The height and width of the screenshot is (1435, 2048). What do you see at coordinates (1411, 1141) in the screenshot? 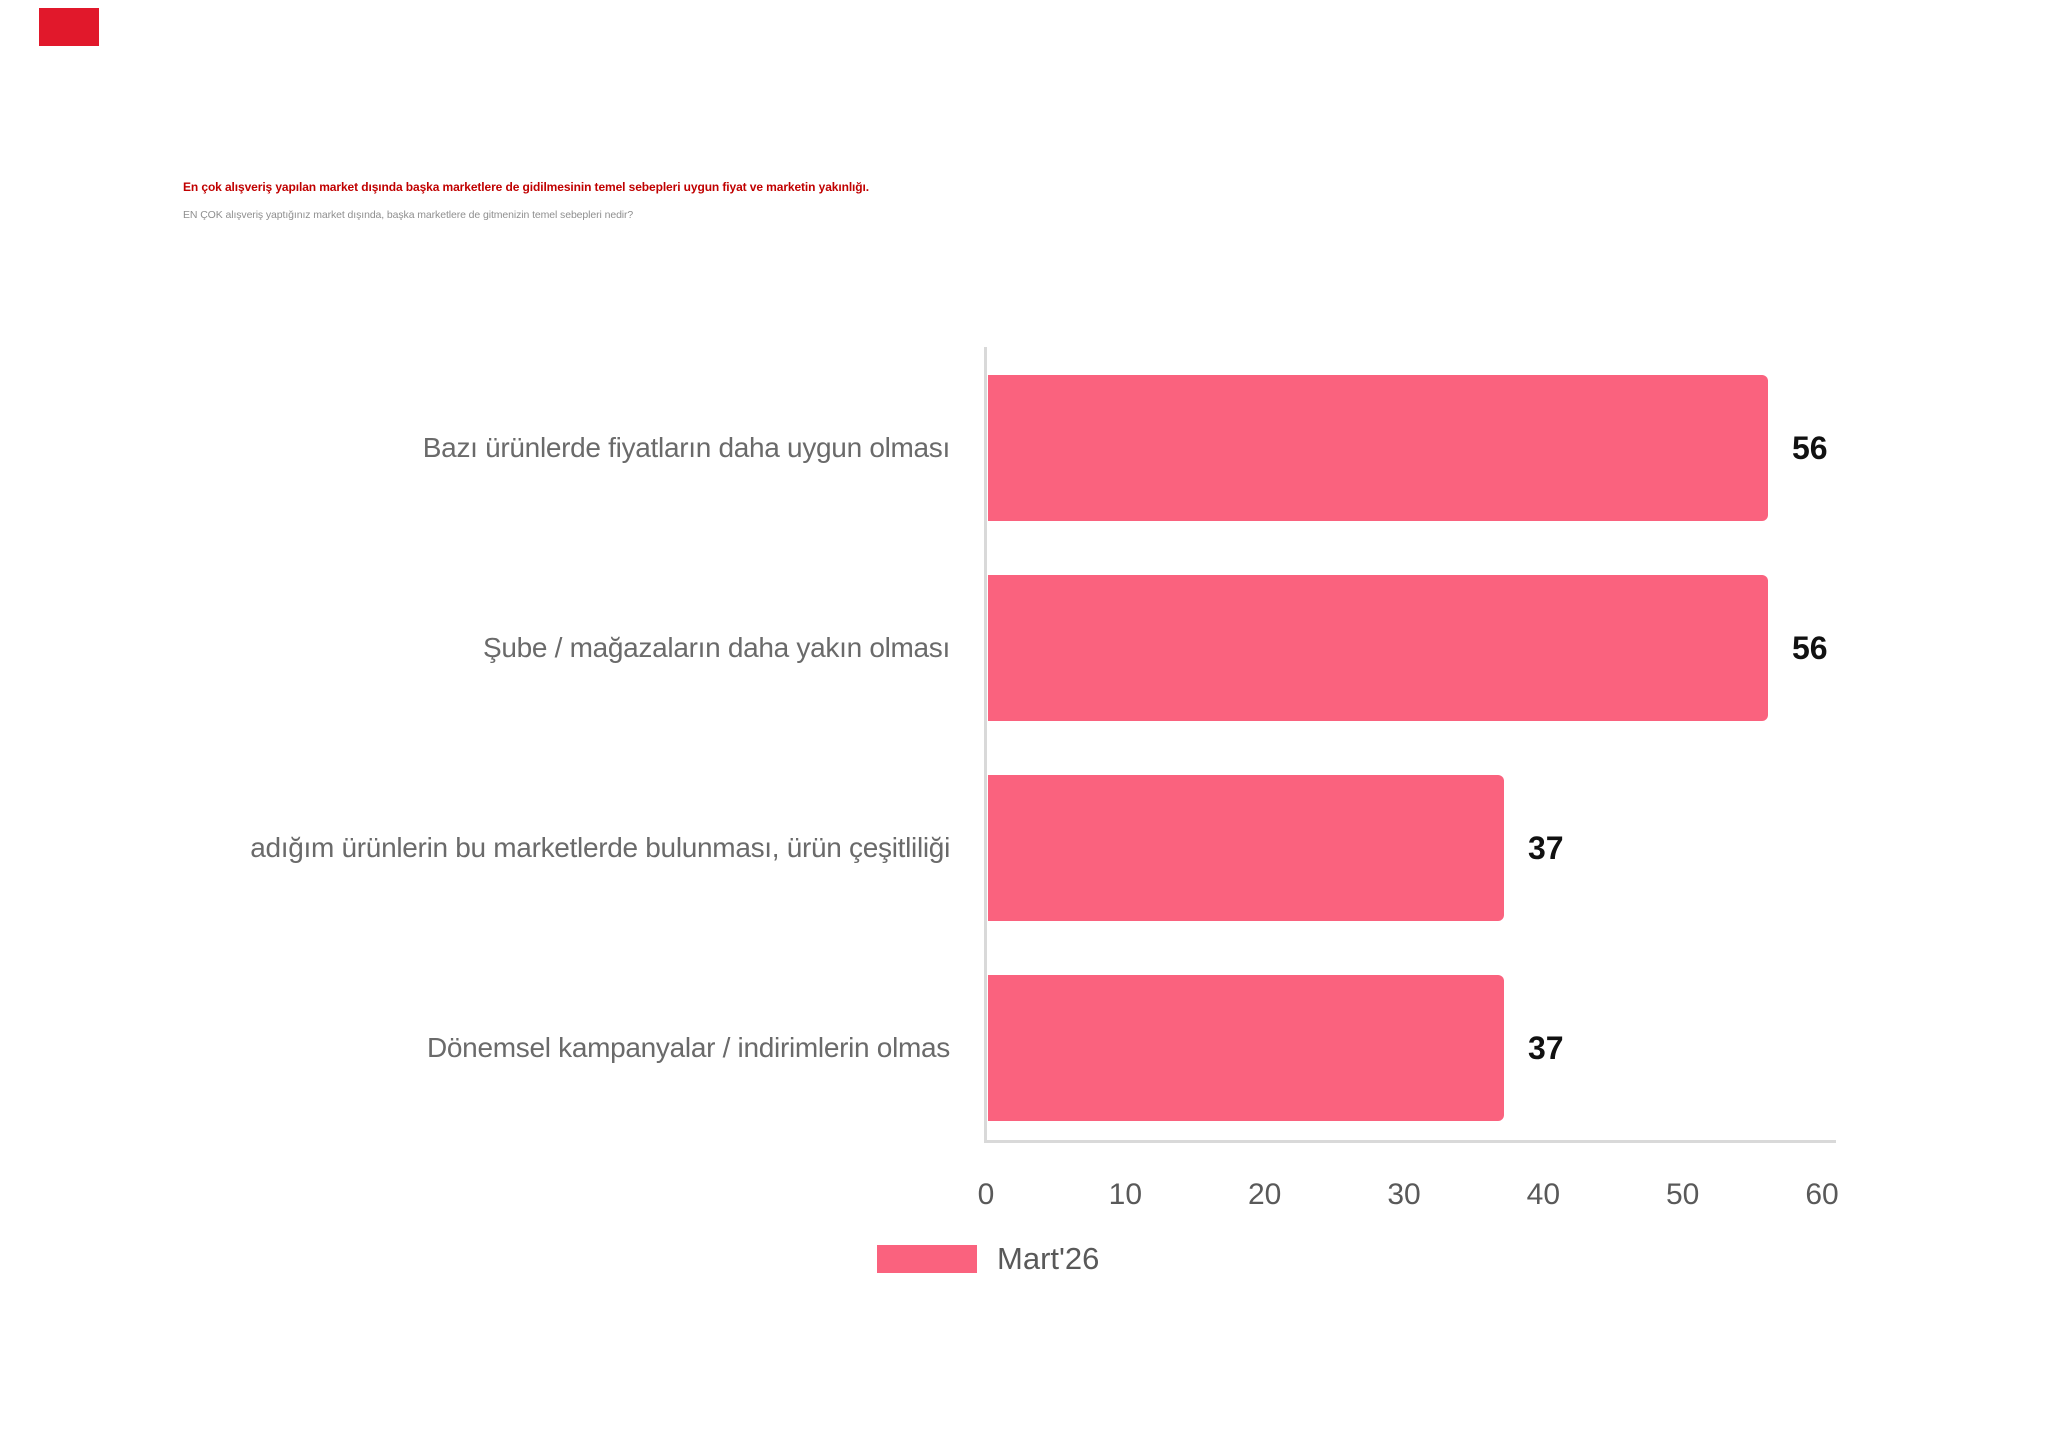
I see `x-axis-line` at bounding box center [1411, 1141].